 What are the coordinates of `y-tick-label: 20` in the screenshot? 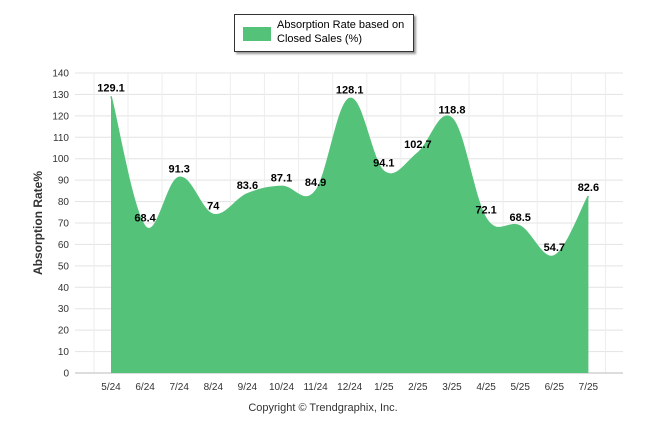 It's located at (64, 331).